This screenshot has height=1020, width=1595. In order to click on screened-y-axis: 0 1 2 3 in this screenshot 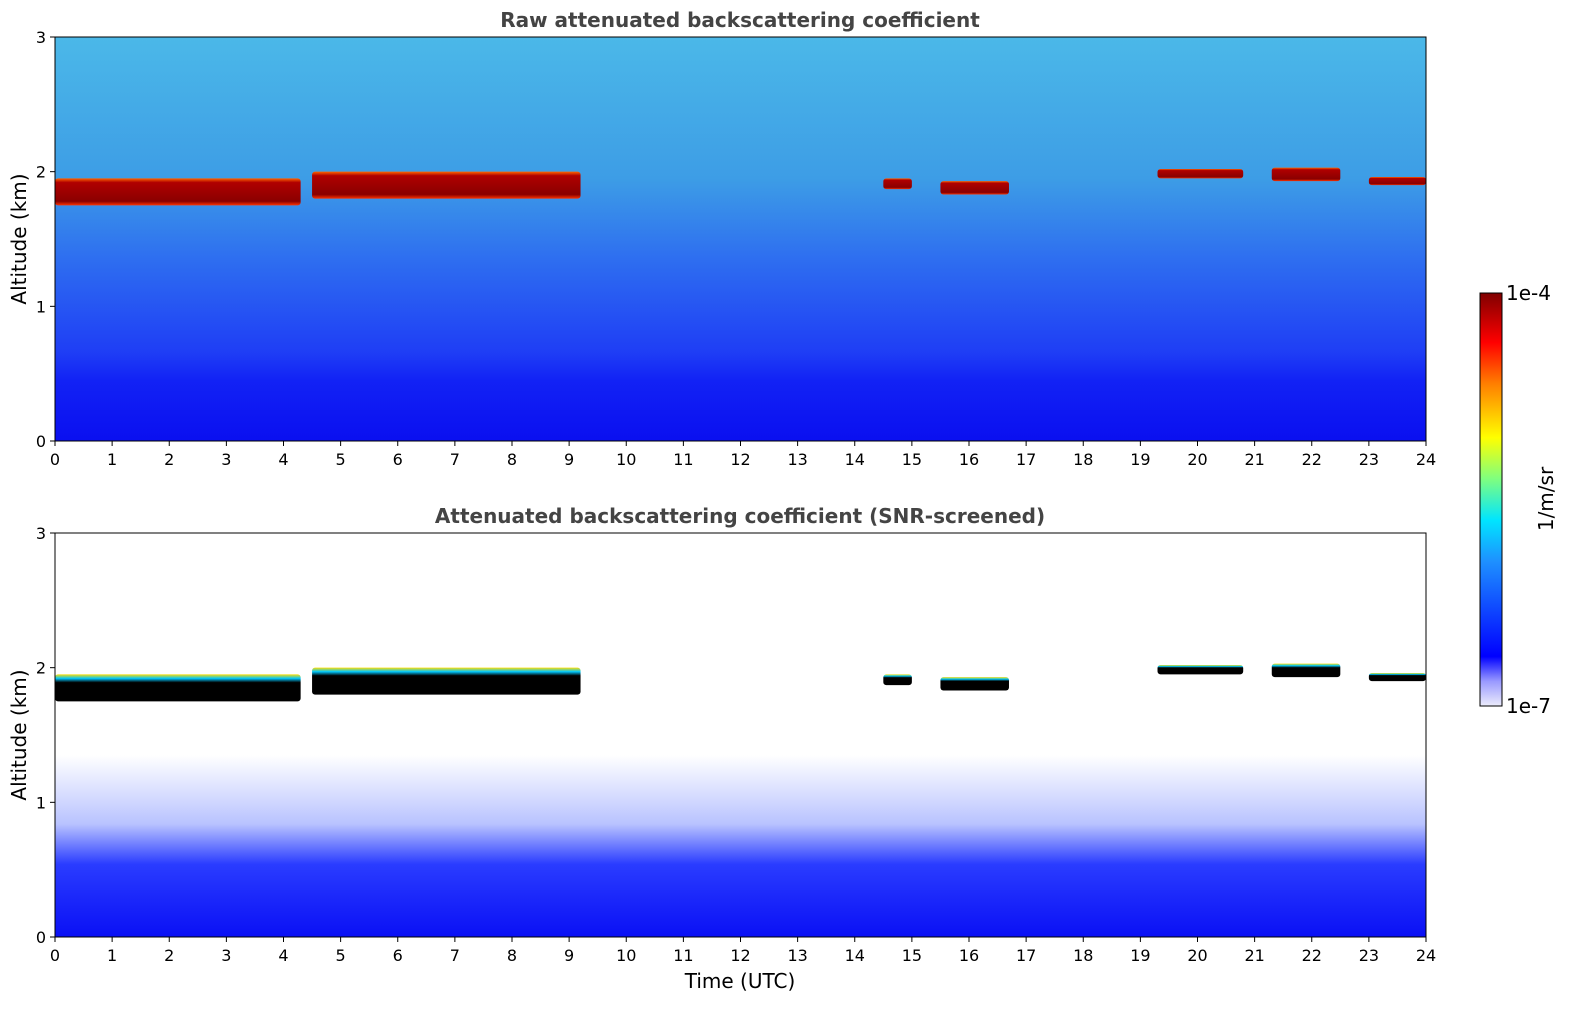, I will do `click(45, 735)`.